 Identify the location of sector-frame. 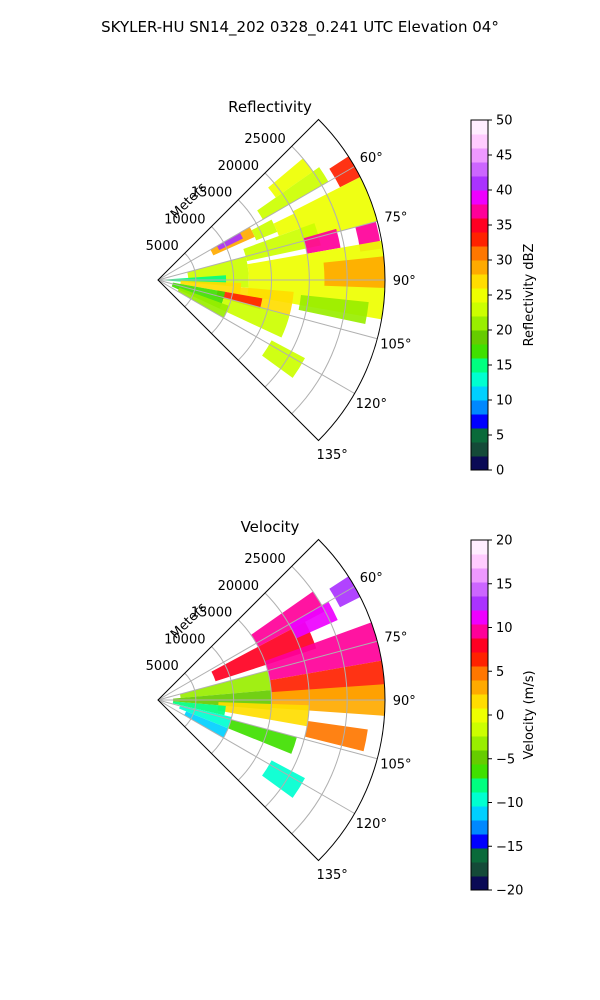
(271, 280).